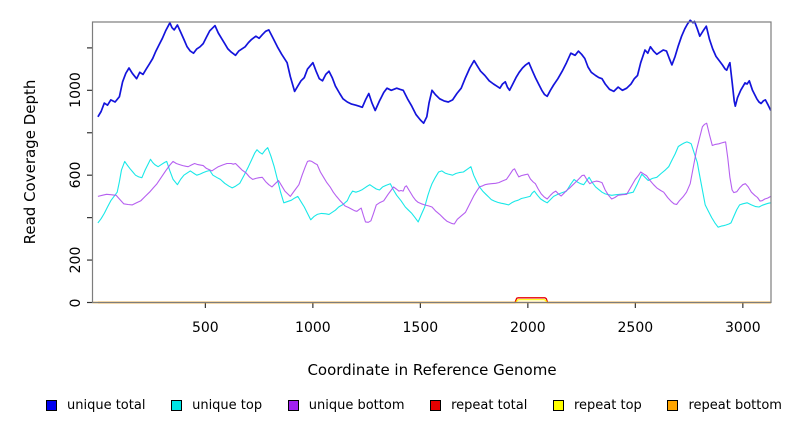 This screenshot has height=432, width=792. I want to click on legend-item-unique-total: unique total, so click(95, 405).